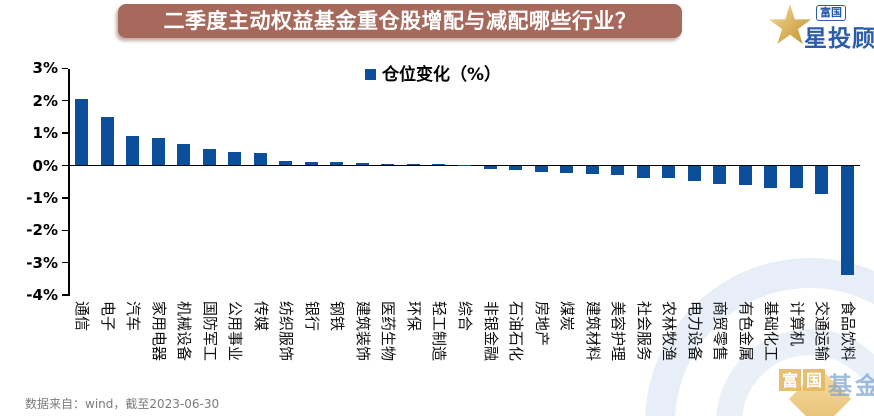 Image resolution: width=874 pixels, height=416 pixels. Describe the element at coordinates (209, 331) in the screenshot. I see `x-axis-label: 国防军工` at that location.